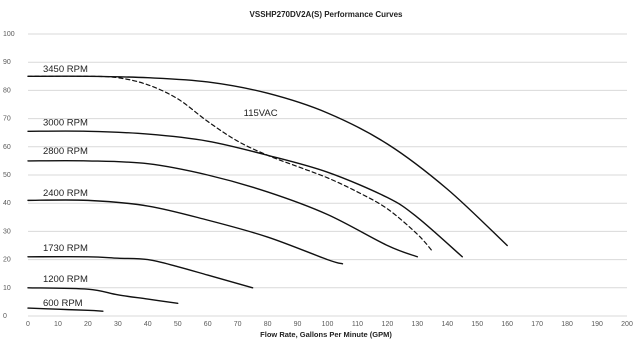 This screenshot has width=633, height=341. I want to click on y-tick-label-10: 10, so click(7, 288).